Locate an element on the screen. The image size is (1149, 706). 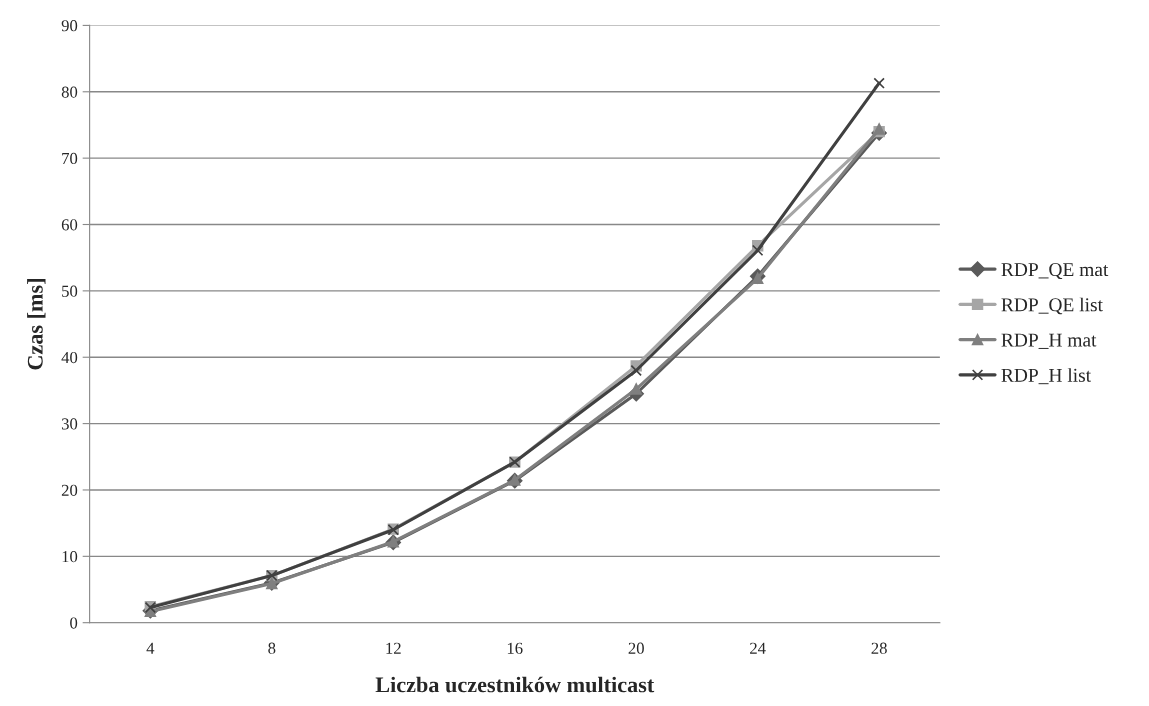
x-tick-label: 12 is located at coordinates (393, 648).